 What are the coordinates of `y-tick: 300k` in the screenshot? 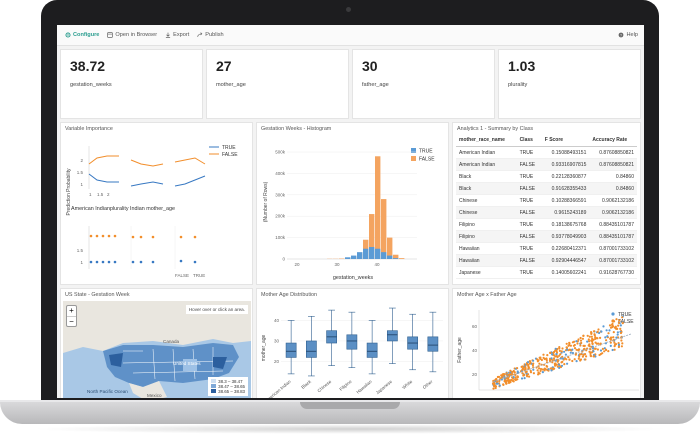 It's located at (280, 194).